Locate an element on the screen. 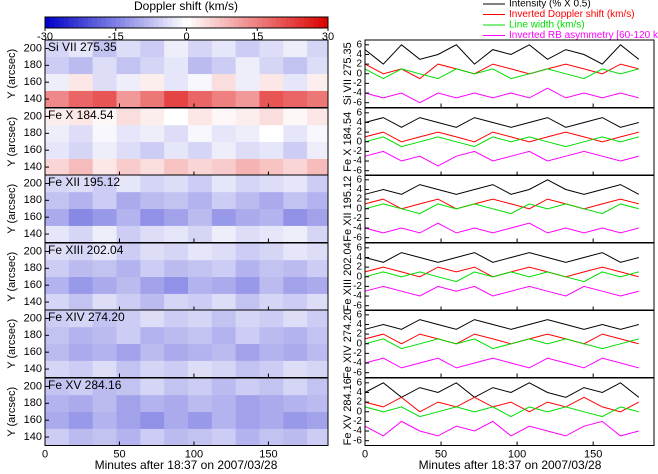  y-tick-label: 160 is located at coordinates (33, 217).